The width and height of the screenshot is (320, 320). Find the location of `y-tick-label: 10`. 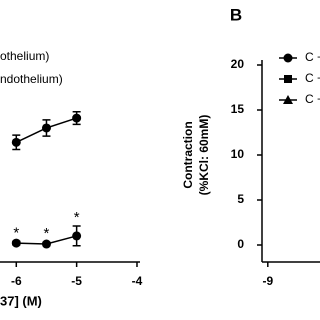

y-tick-label: 10 is located at coordinates (238, 154).